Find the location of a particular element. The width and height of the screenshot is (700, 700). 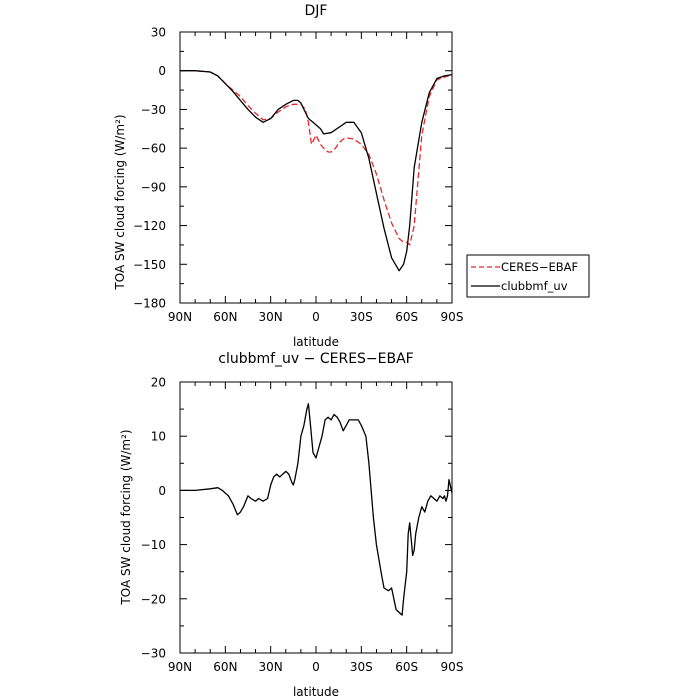

legend: CERES−EBAF clubbmf_uv is located at coordinates (528, 276).